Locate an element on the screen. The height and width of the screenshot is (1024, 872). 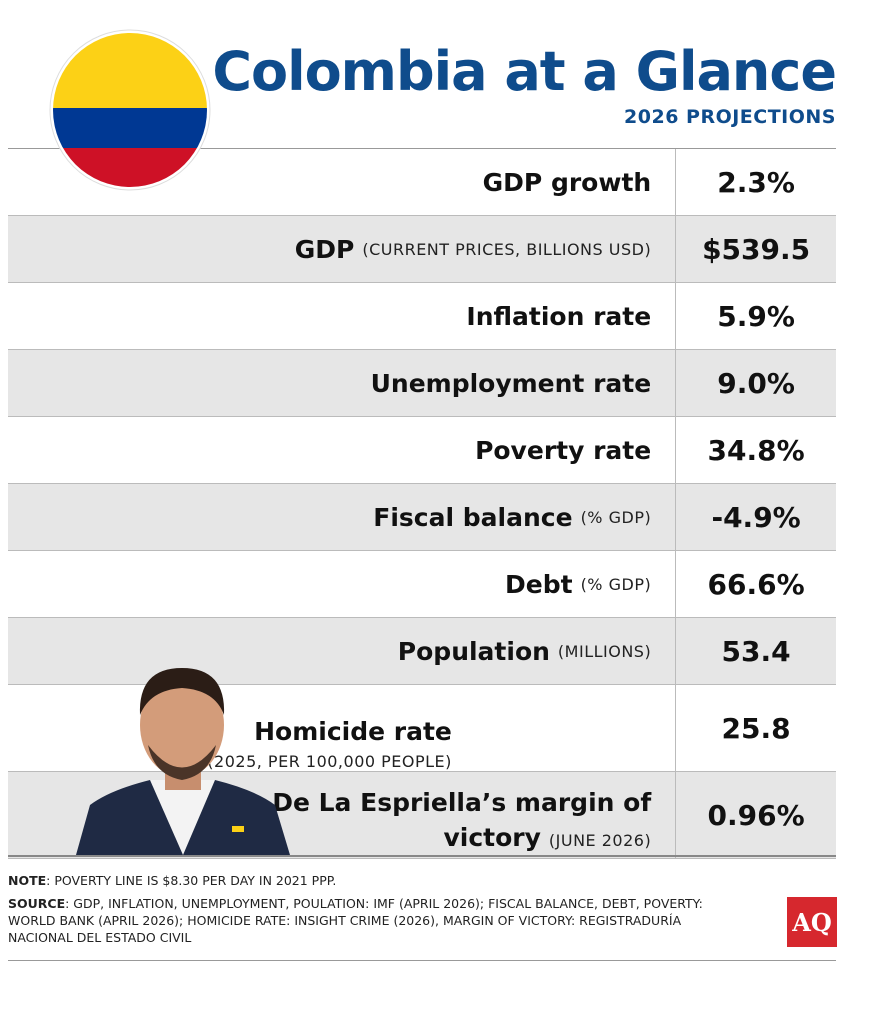
value: $539.5 is located at coordinates (755, 249).